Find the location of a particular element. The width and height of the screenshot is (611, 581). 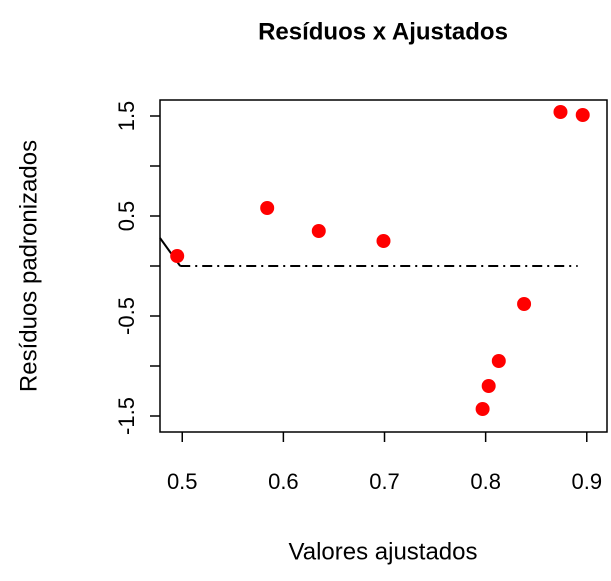

x-tick-label: 0.5 is located at coordinates (182, 481).